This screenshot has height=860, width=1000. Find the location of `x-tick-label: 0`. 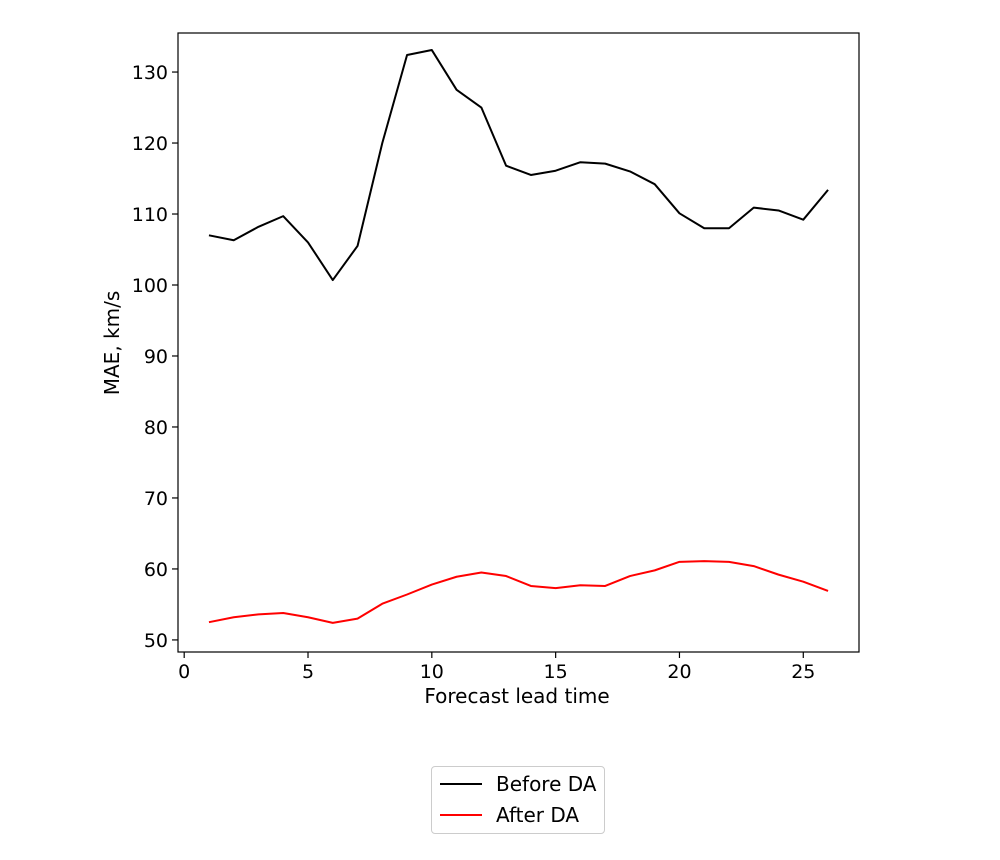

x-tick-label: 0 is located at coordinates (184, 672).